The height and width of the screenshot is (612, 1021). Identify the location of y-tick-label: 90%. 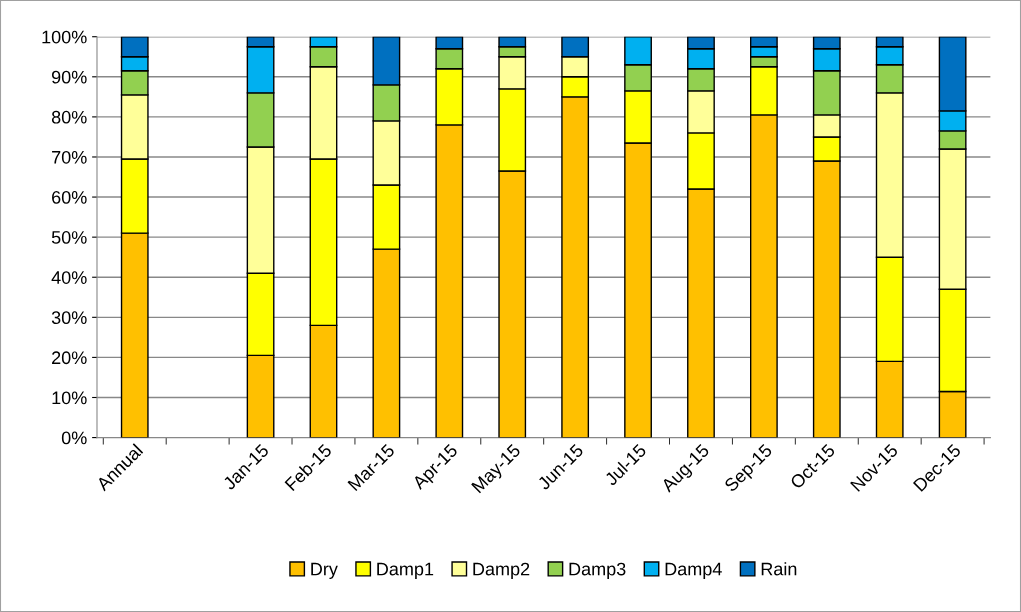
(69, 77).